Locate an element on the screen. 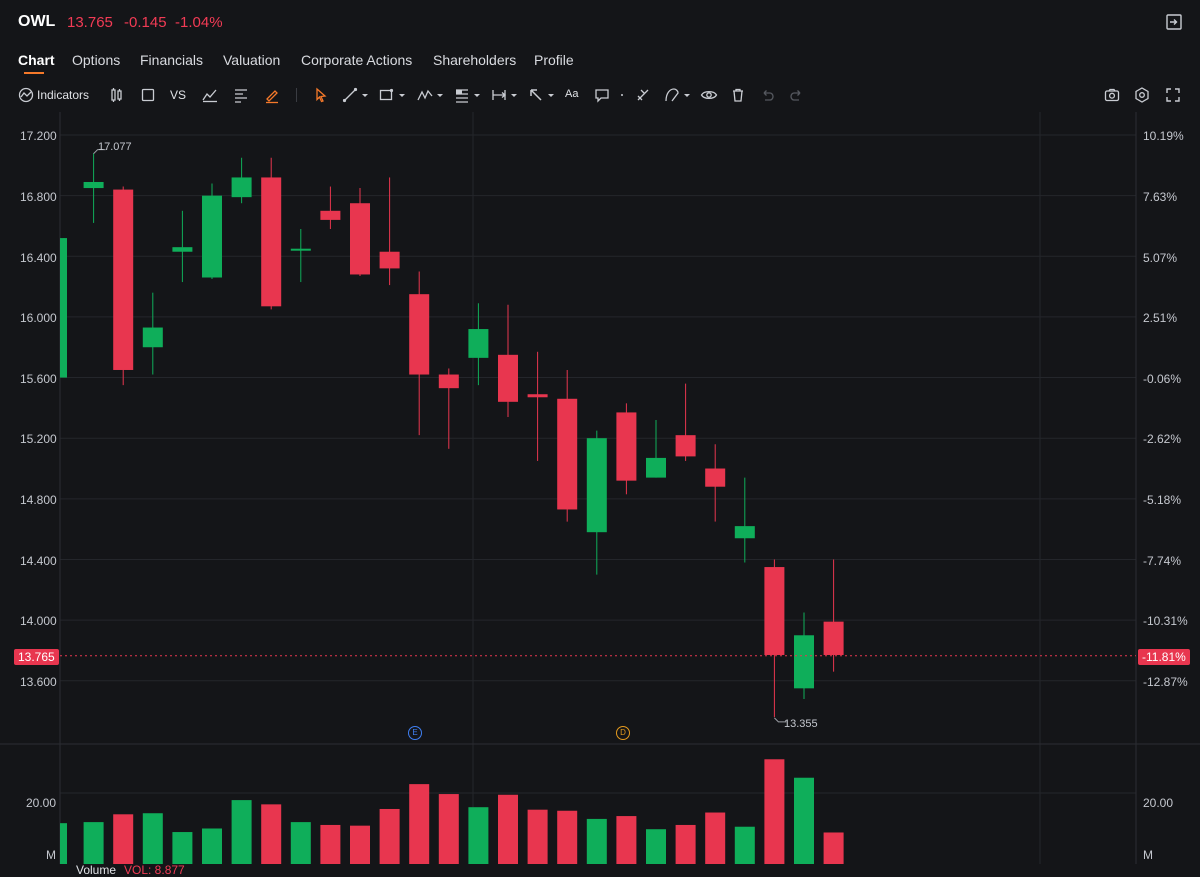 The height and width of the screenshot is (877, 1200). eye-icon is located at coordinates (709, 95).